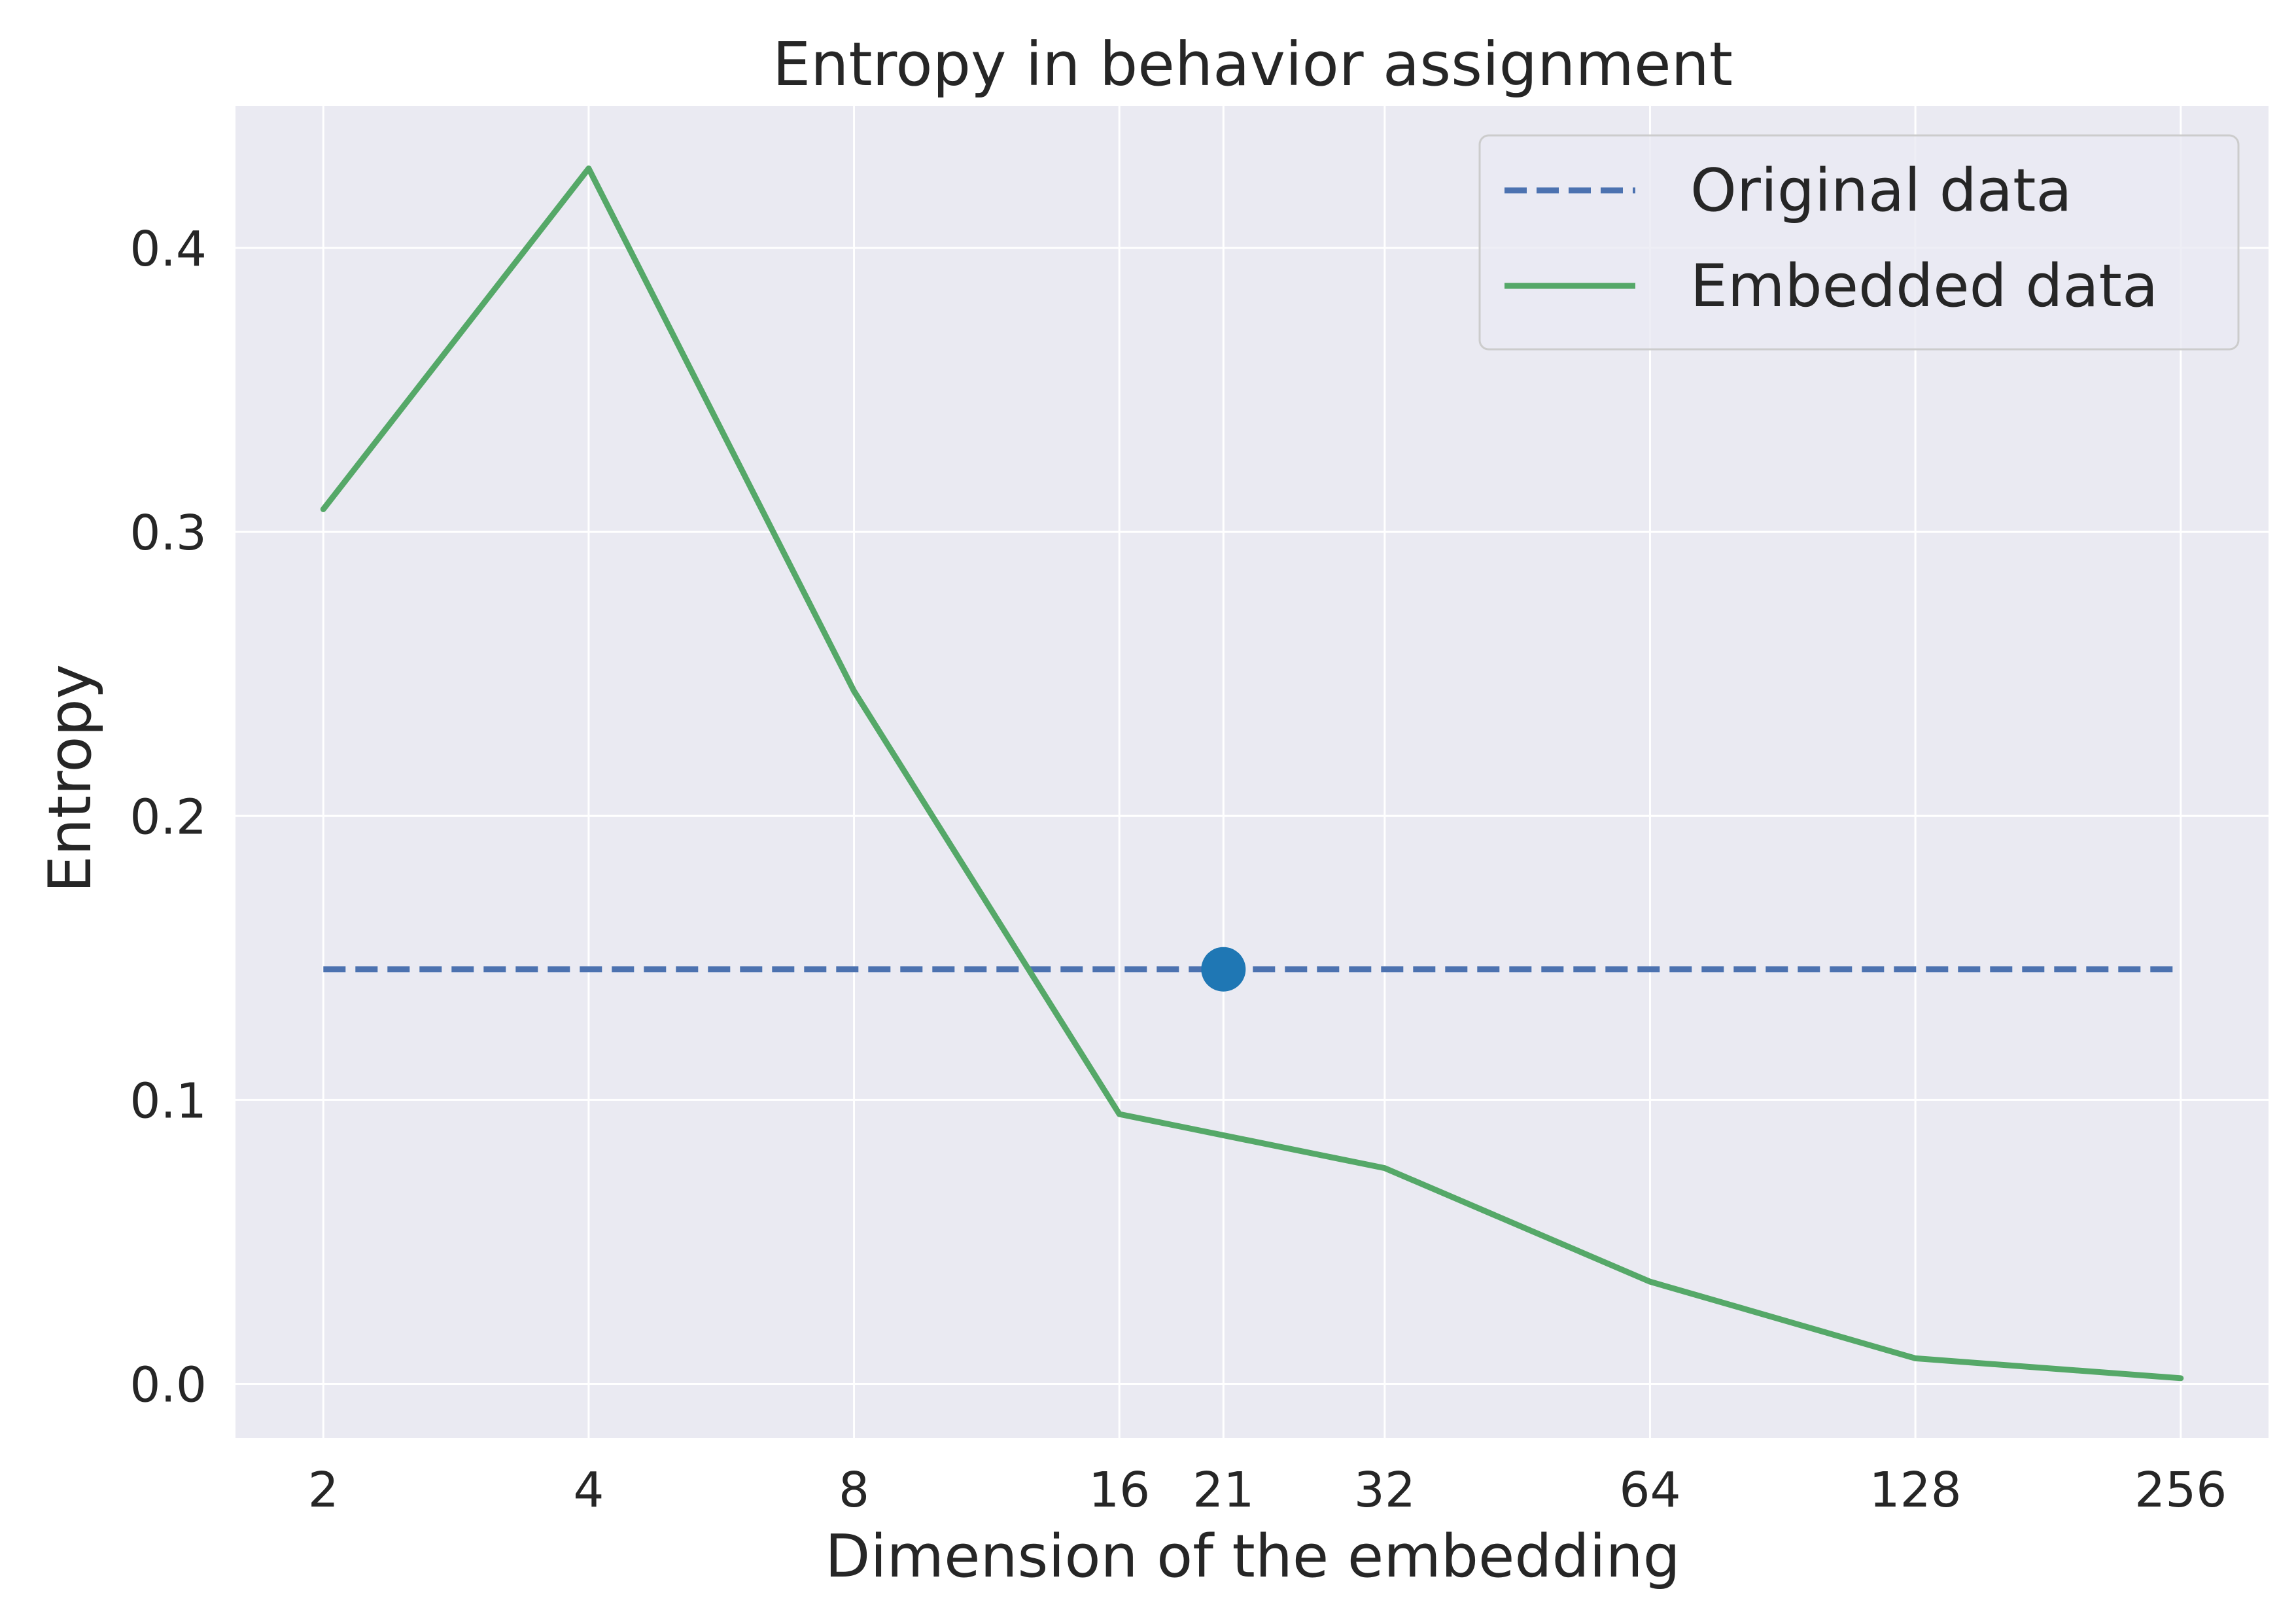 Image resolution: width=2296 pixels, height=1623 pixels. What do you see at coordinates (2180, 1490) in the screenshot?
I see `x-tick-label-256: 256` at bounding box center [2180, 1490].